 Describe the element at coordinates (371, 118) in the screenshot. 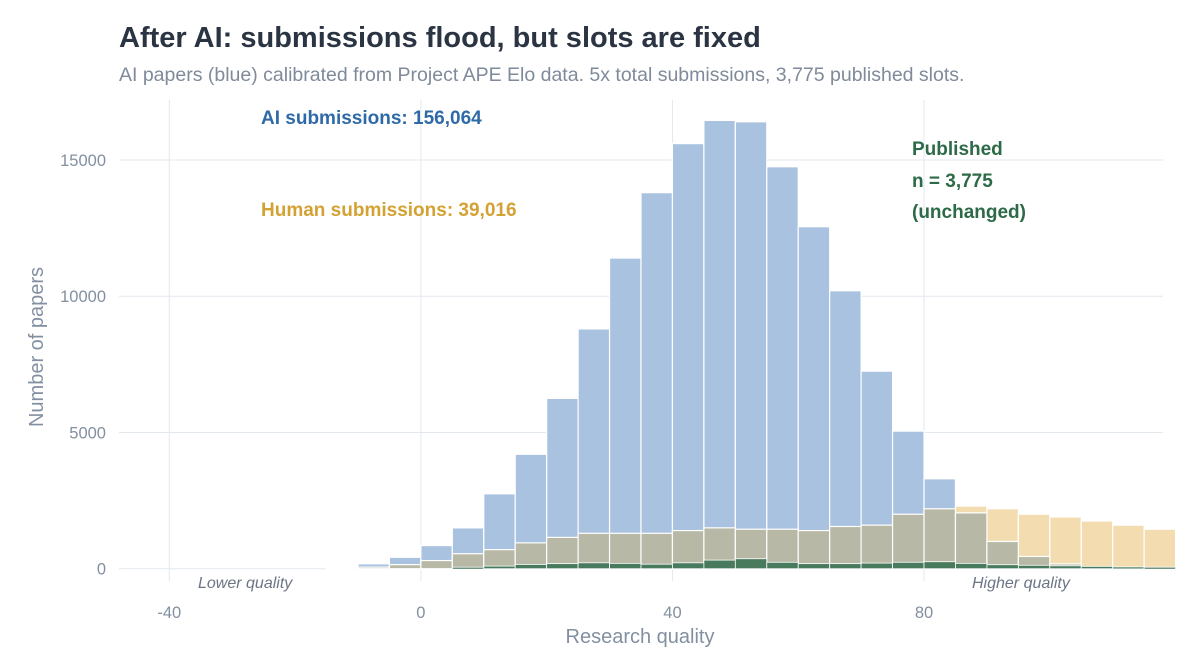

I see `ai-annotation: AI submissions: 156,064` at that location.